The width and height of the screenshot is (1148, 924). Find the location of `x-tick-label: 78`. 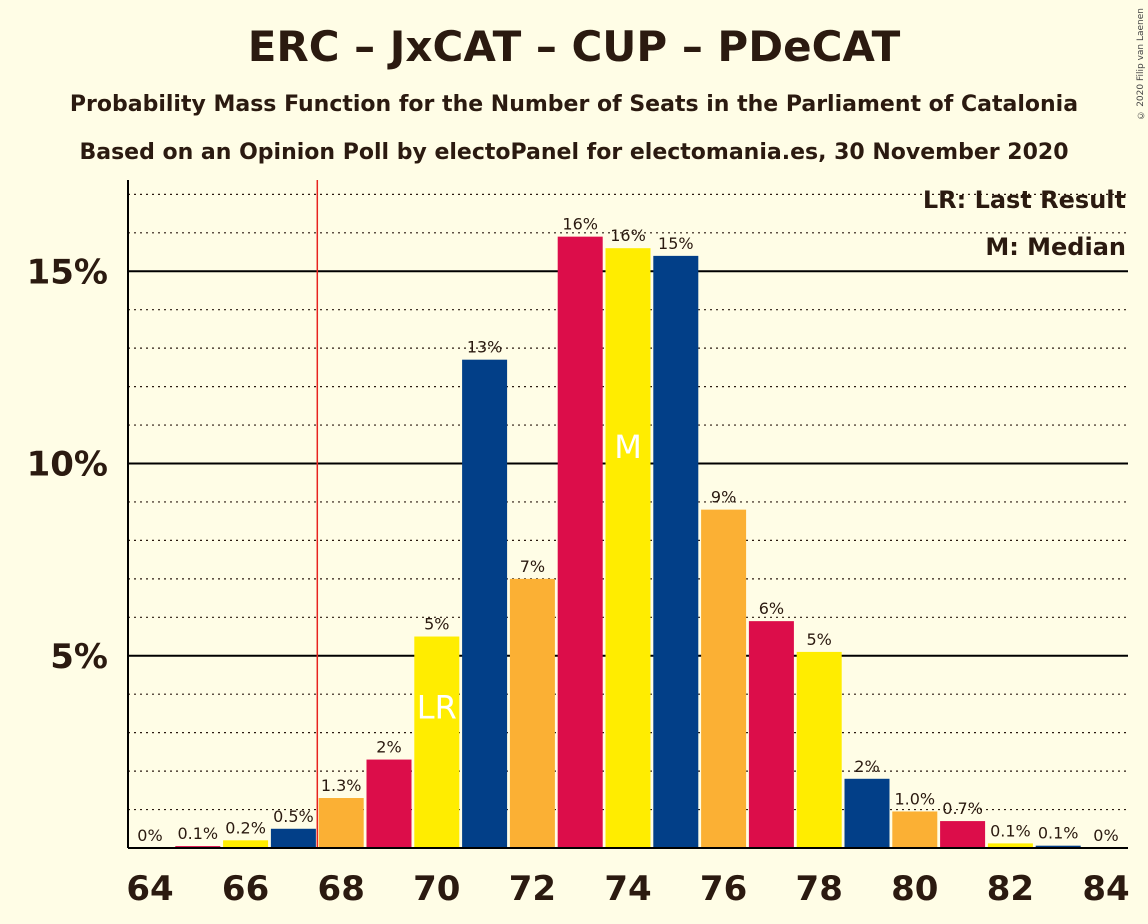

x-tick-label: 78 is located at coordinates (819, 889).